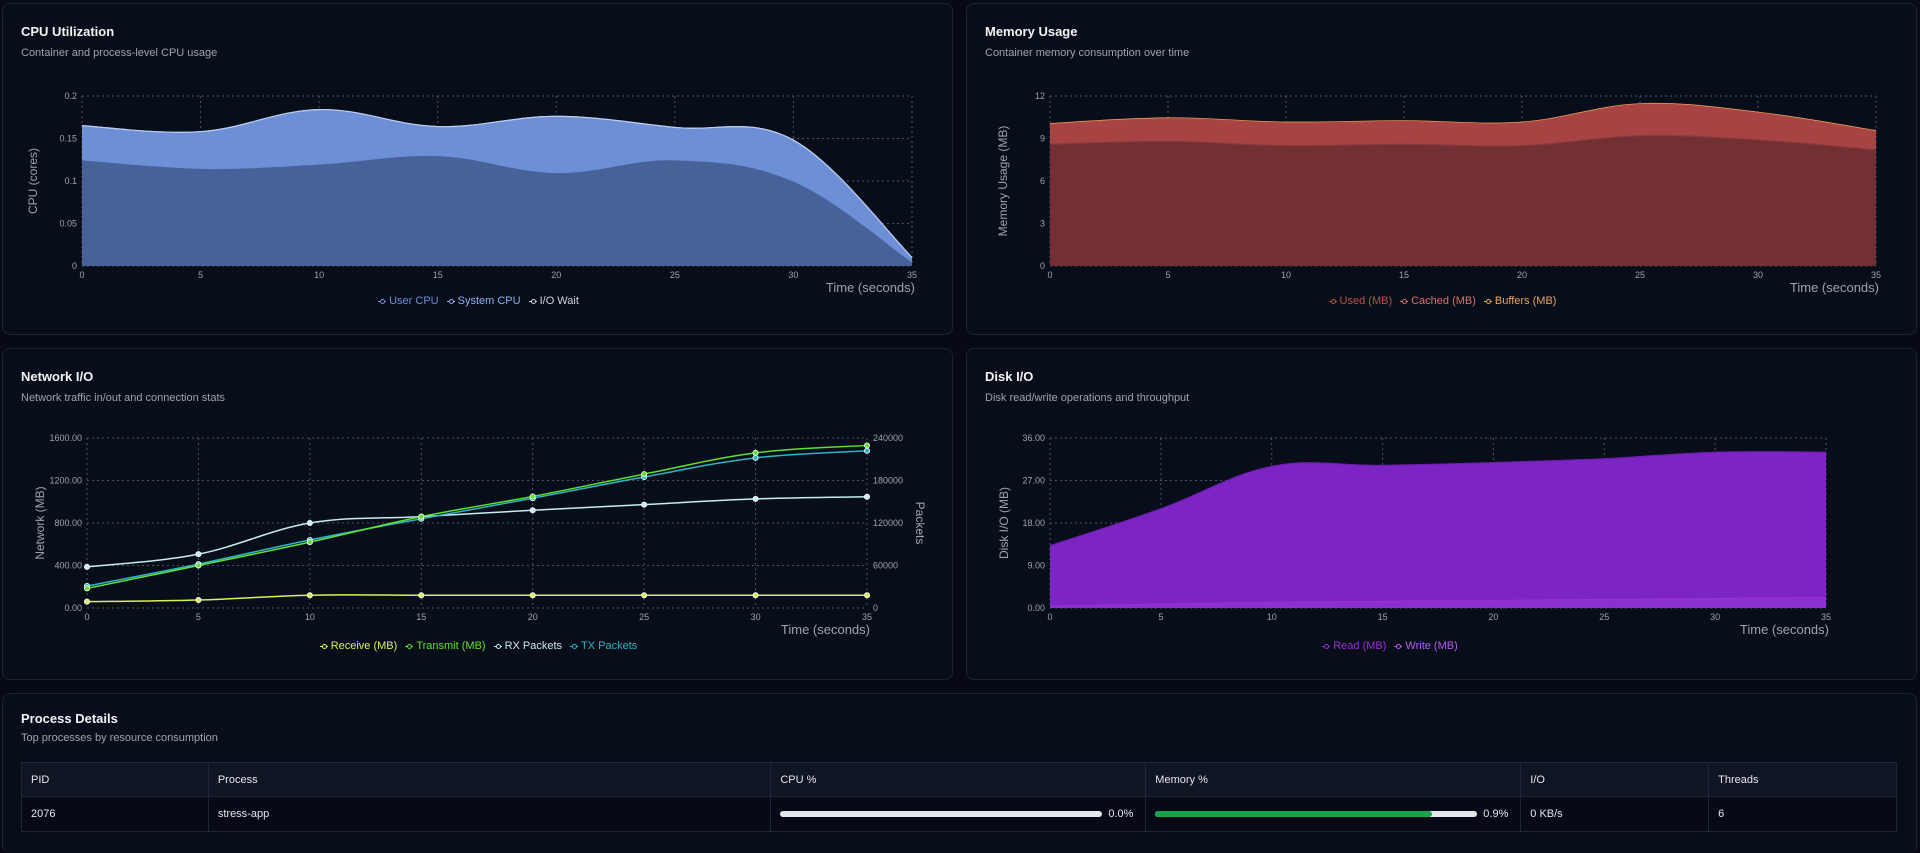 This screenshot has width=1920, height=853. Describe the element at coordinates (1463, 142) in the screenshot. I see `line-used-mb-` at that location.